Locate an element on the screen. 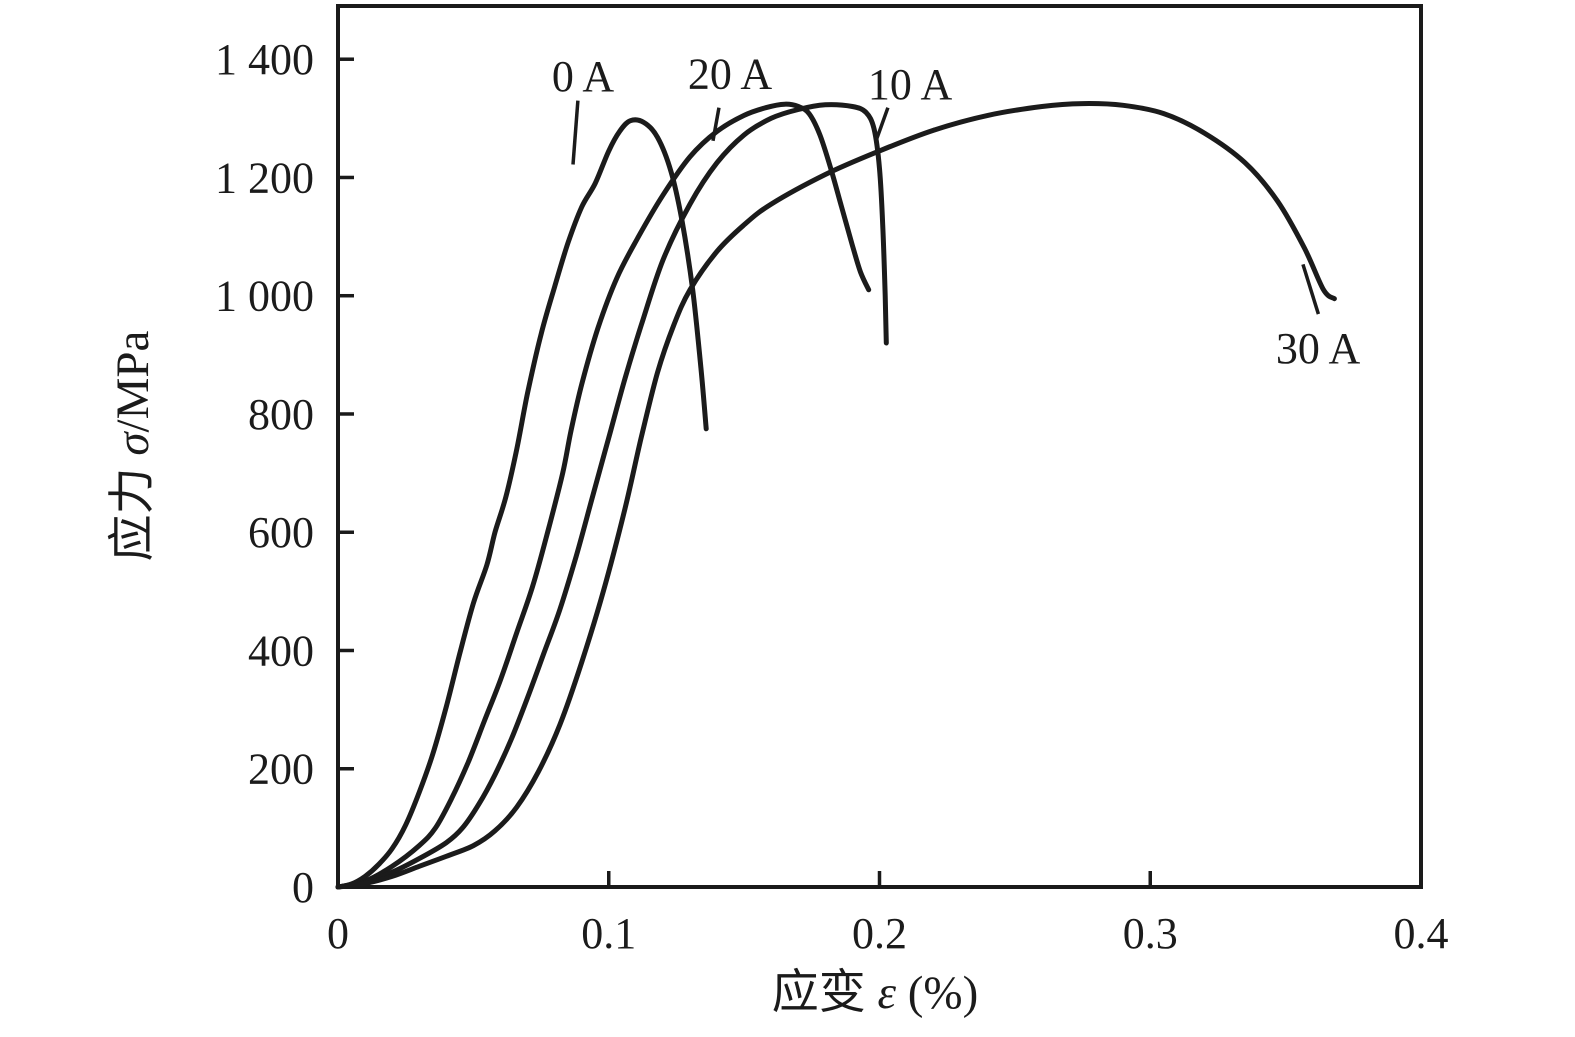 The height and width of the screenshot is (1037, 1575). leader-line-0a is located at coordinates (575, 132).